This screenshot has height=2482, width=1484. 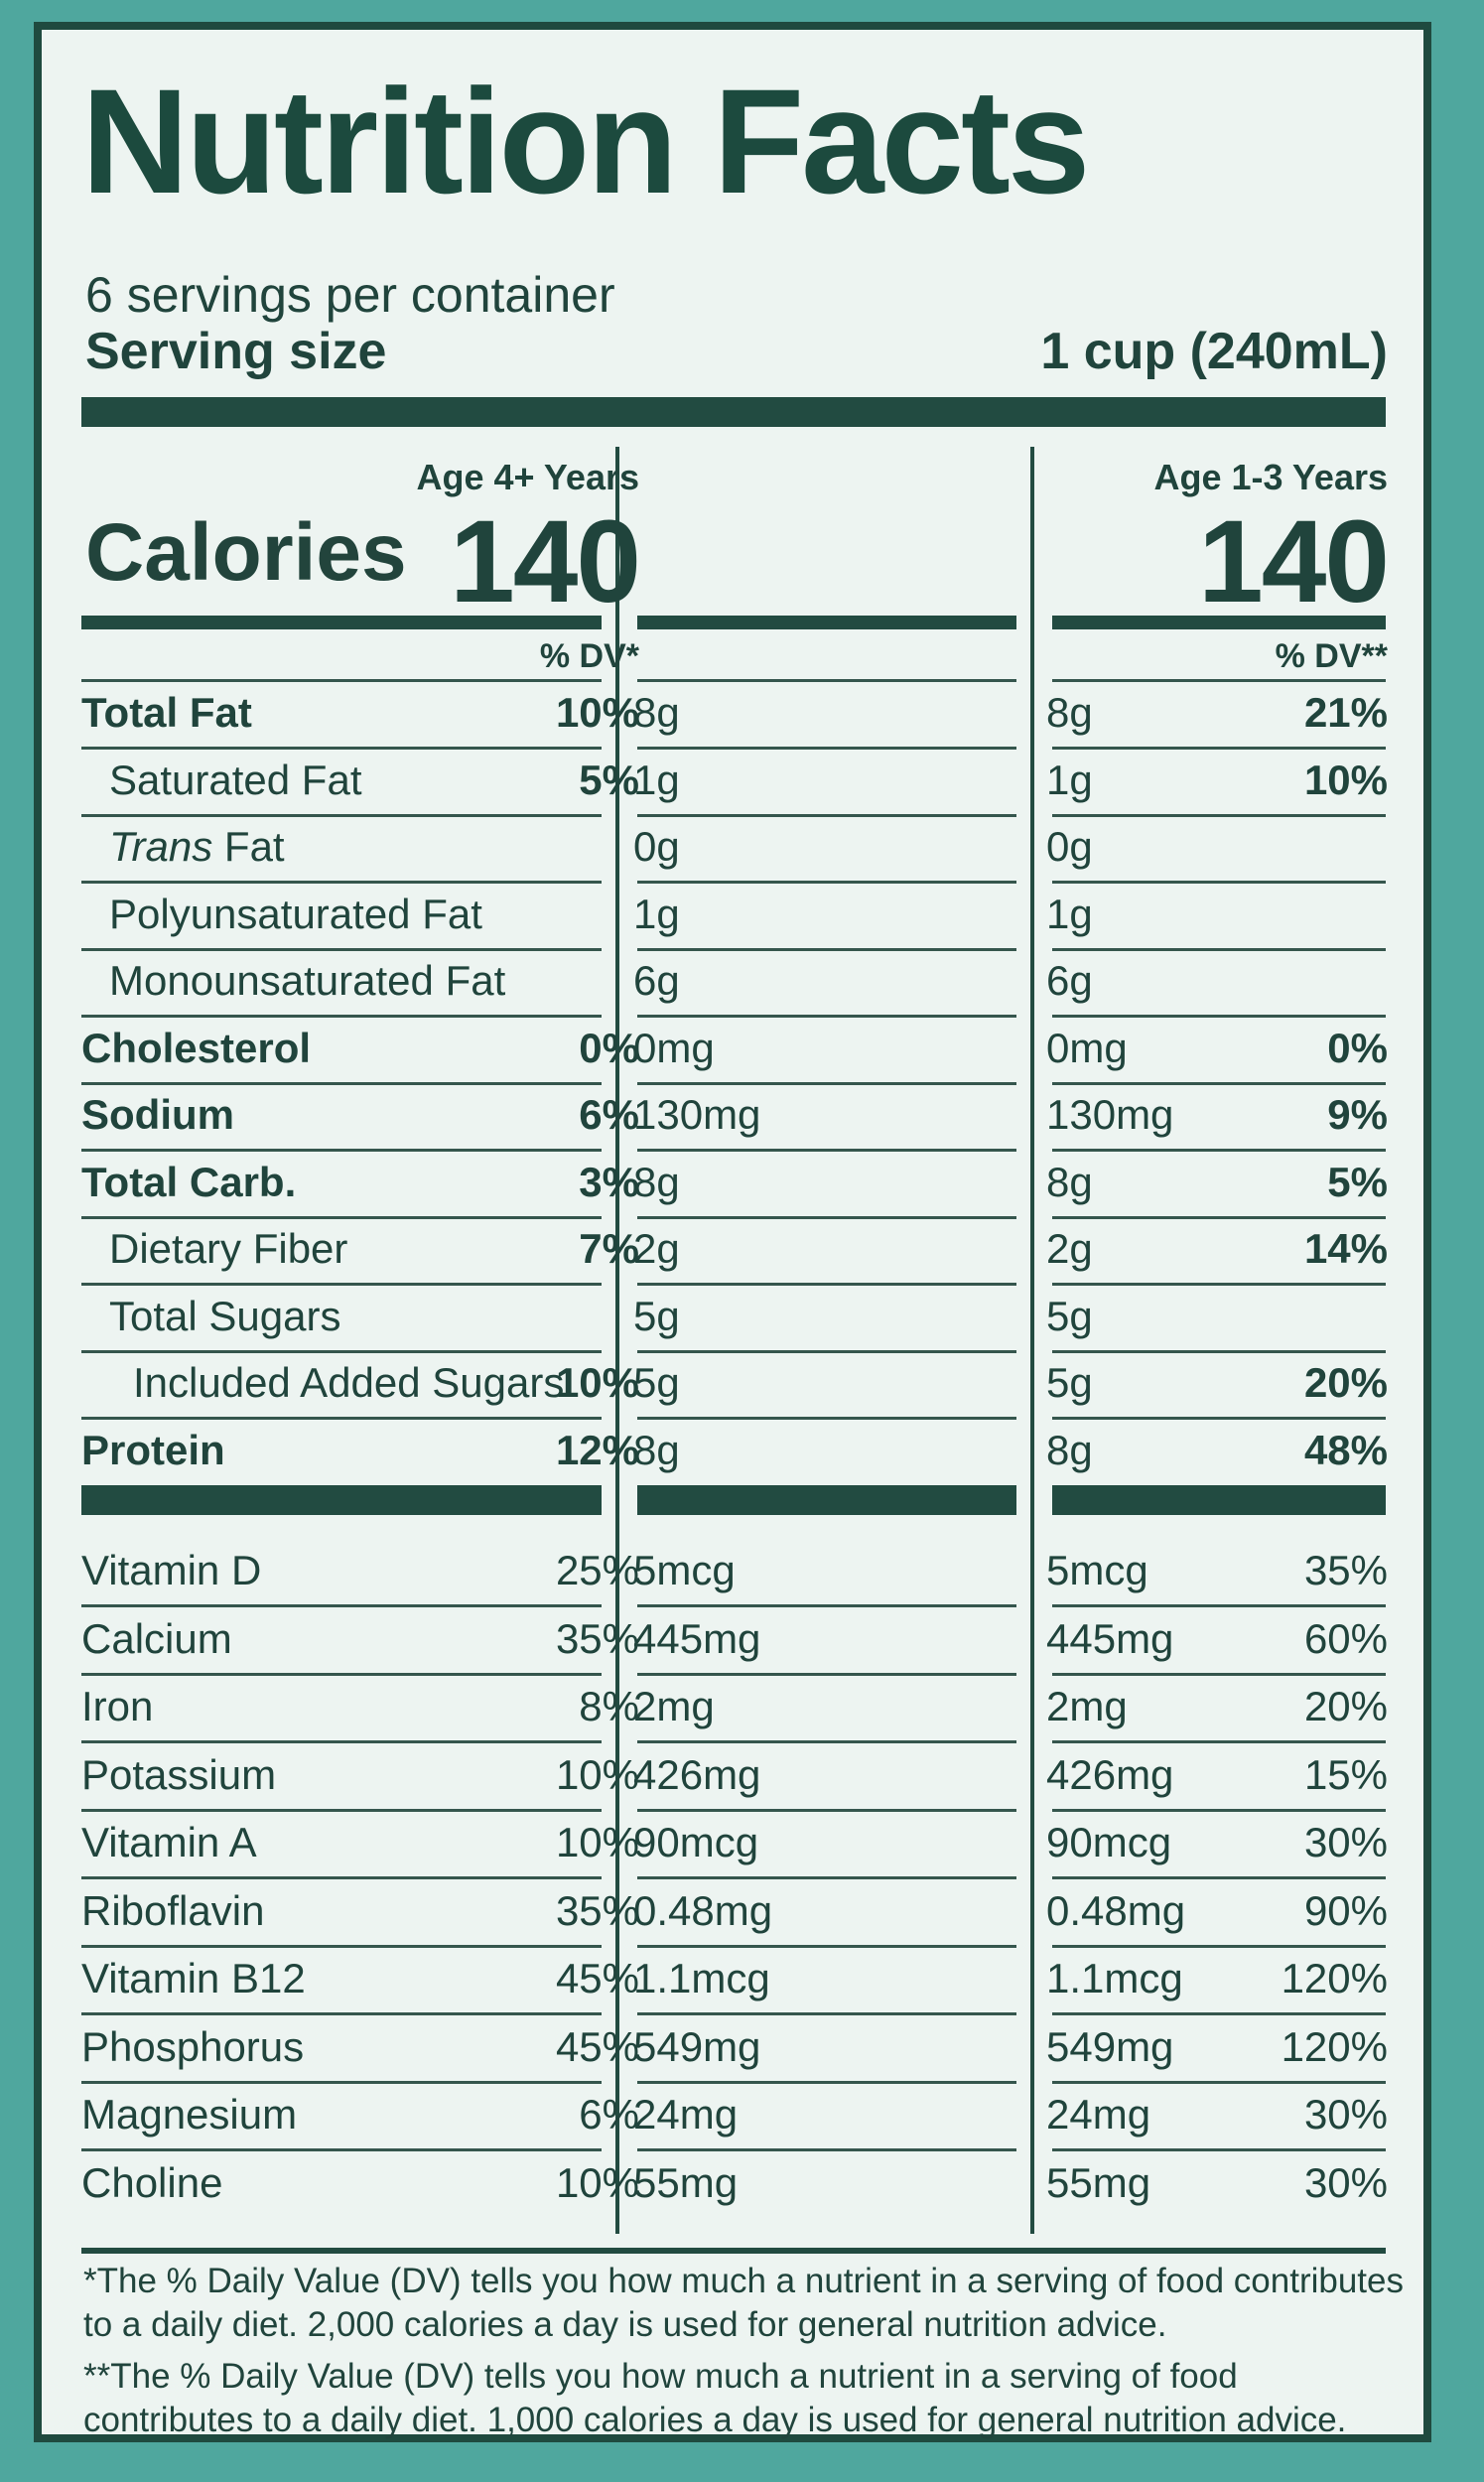 What do you see at coordinates (597, 1638) in the screenshot?
I see `vitamin-row-1-dv-4plus: 35%` at bounding box center [597, 1638].